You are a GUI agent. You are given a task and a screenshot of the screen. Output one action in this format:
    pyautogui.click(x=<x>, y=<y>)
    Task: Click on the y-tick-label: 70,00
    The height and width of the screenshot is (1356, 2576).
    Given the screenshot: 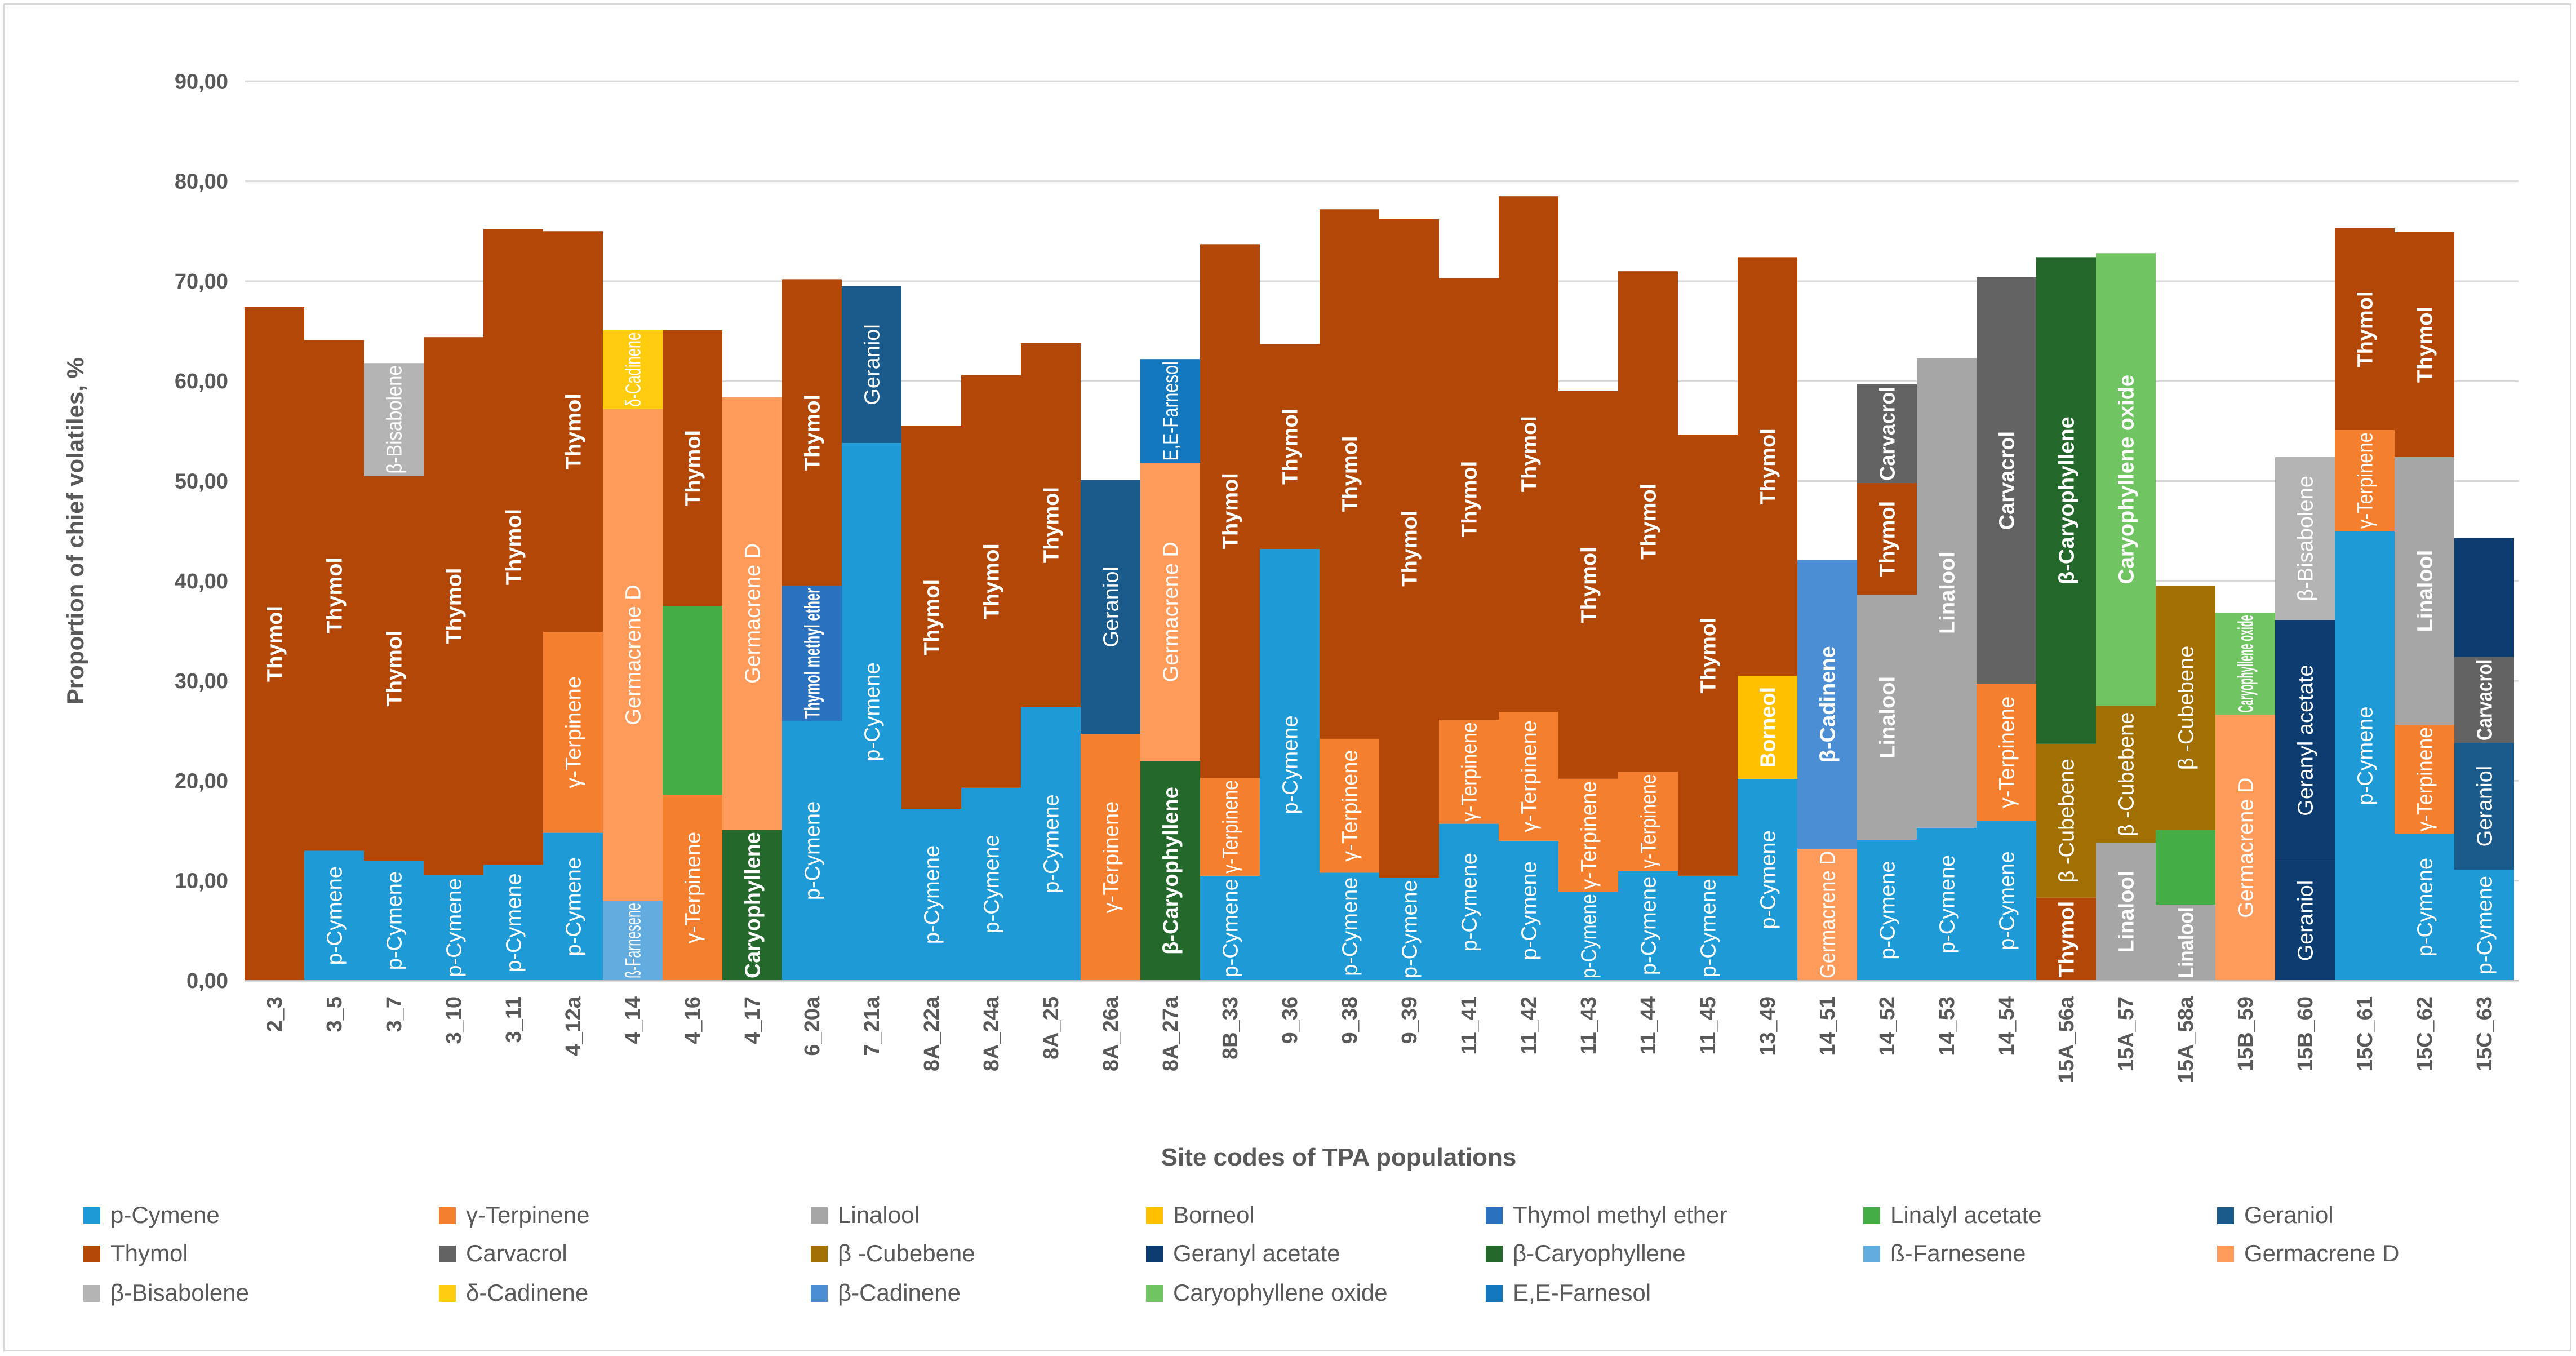 What is the action you would take?
    pyautogui.click(x=201, y=282)
    